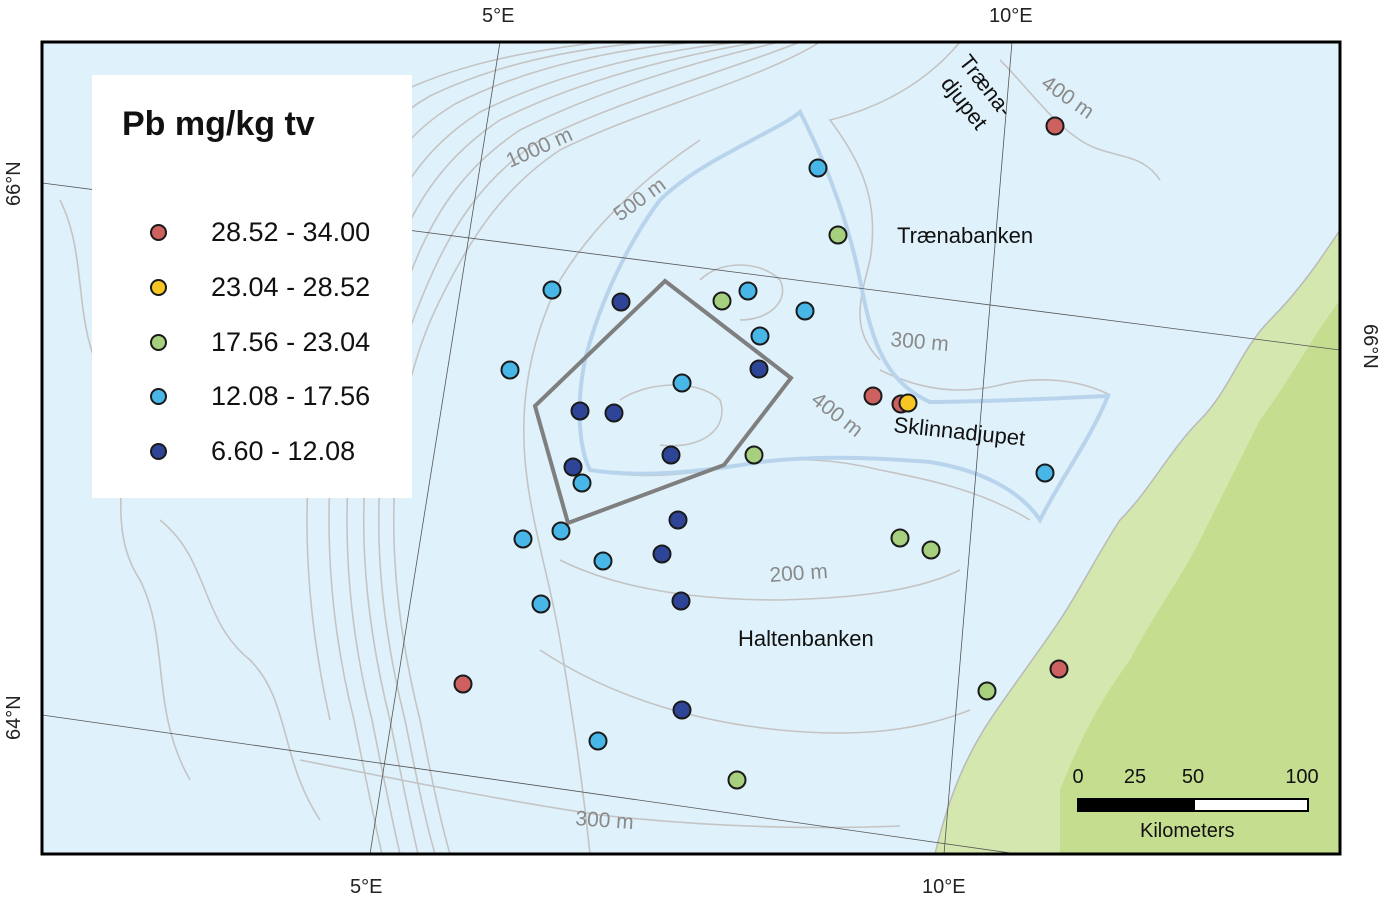  Describe the element at coordinates (1135, 777) in the screenshot. I see `scale-tick: 25` at that location.